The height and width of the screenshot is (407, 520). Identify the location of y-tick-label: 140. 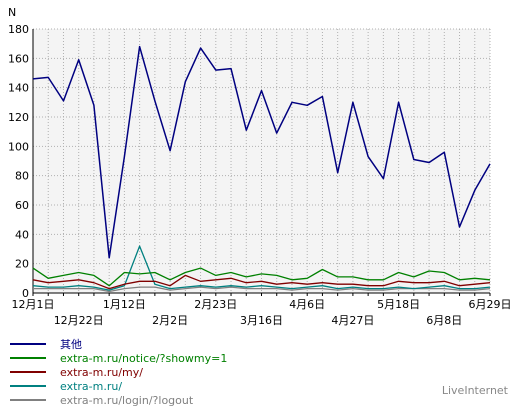
(18, 88).